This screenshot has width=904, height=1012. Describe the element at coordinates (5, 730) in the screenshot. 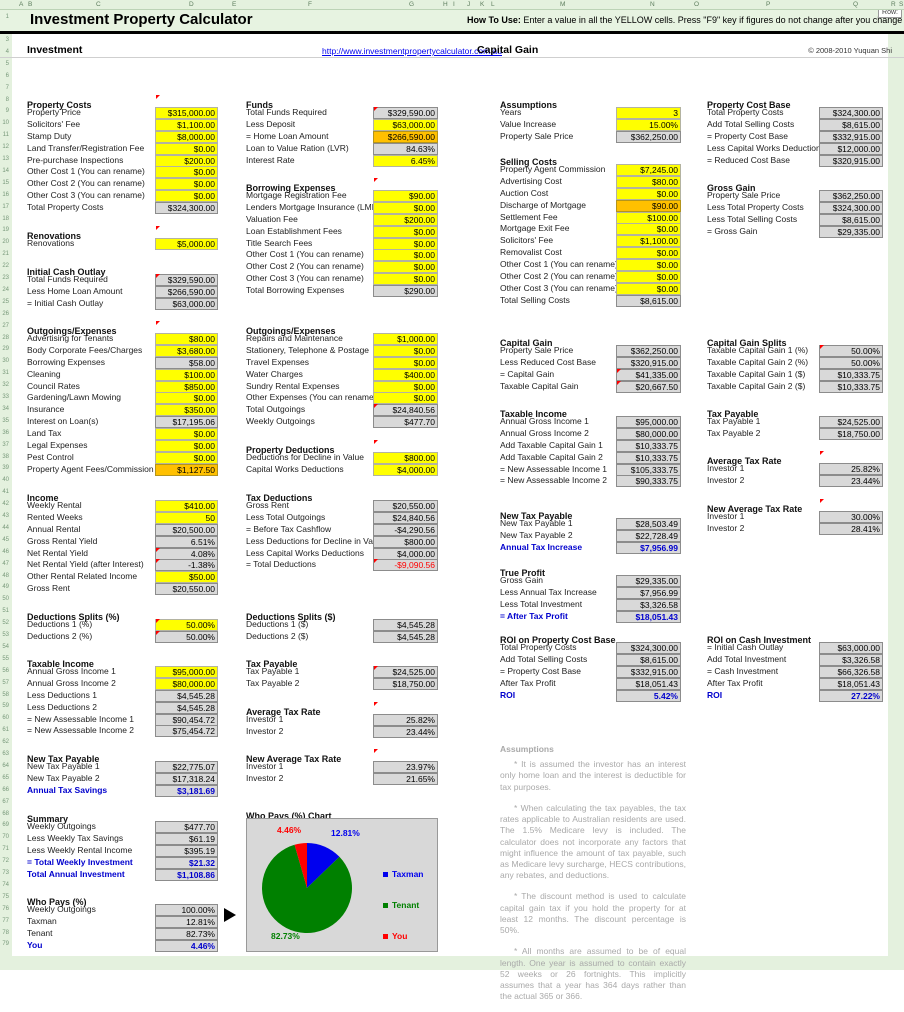

I see `row-number-61: 61` at that location.